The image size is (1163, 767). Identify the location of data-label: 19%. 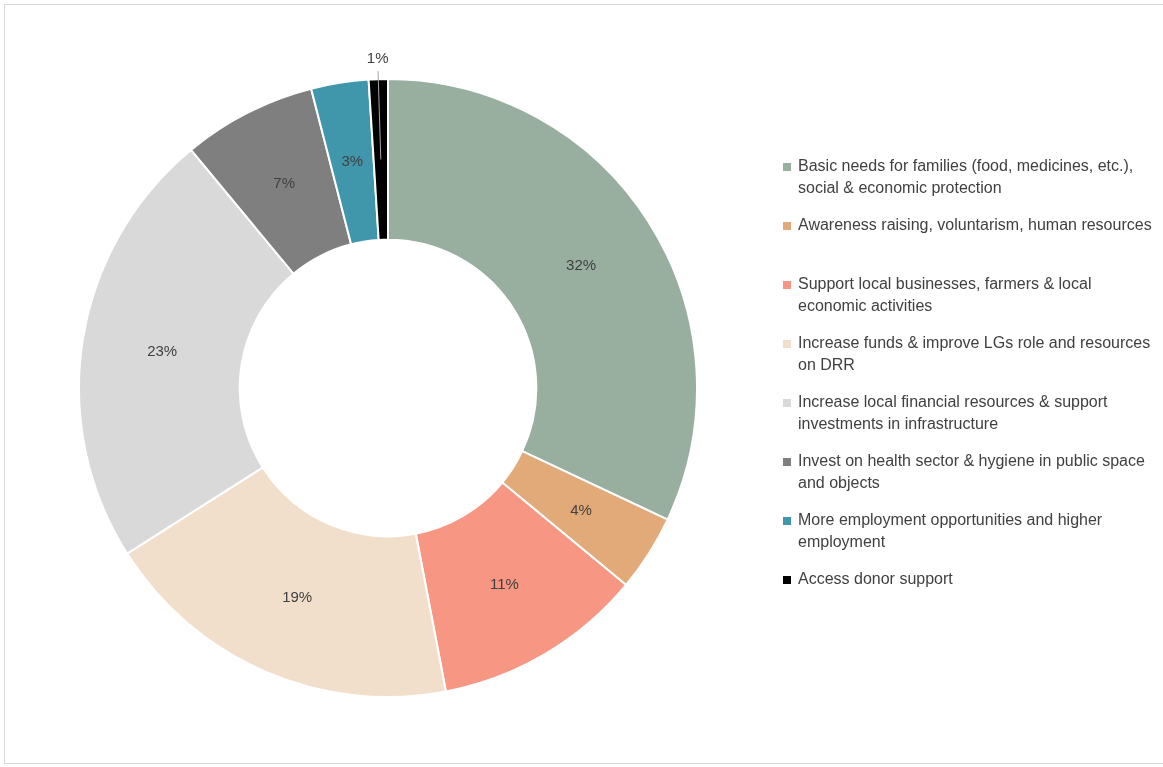
(297, 596).